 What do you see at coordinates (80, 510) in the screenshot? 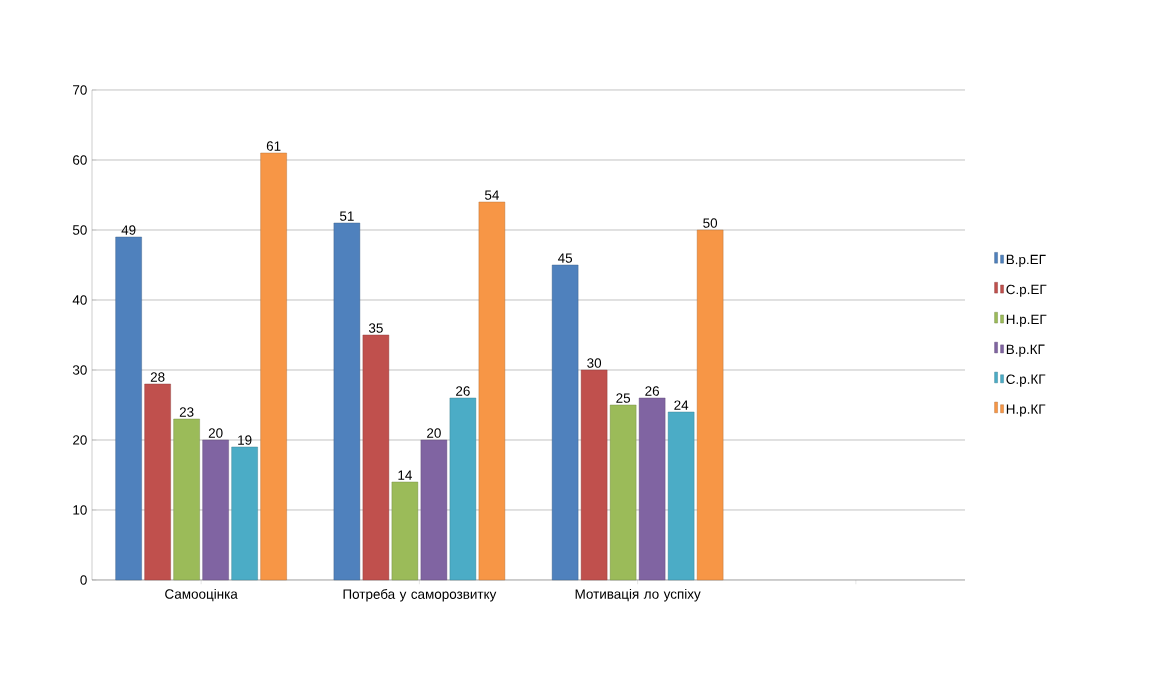
I see `y-tick-label: 10` at bounding box center [80, 510].